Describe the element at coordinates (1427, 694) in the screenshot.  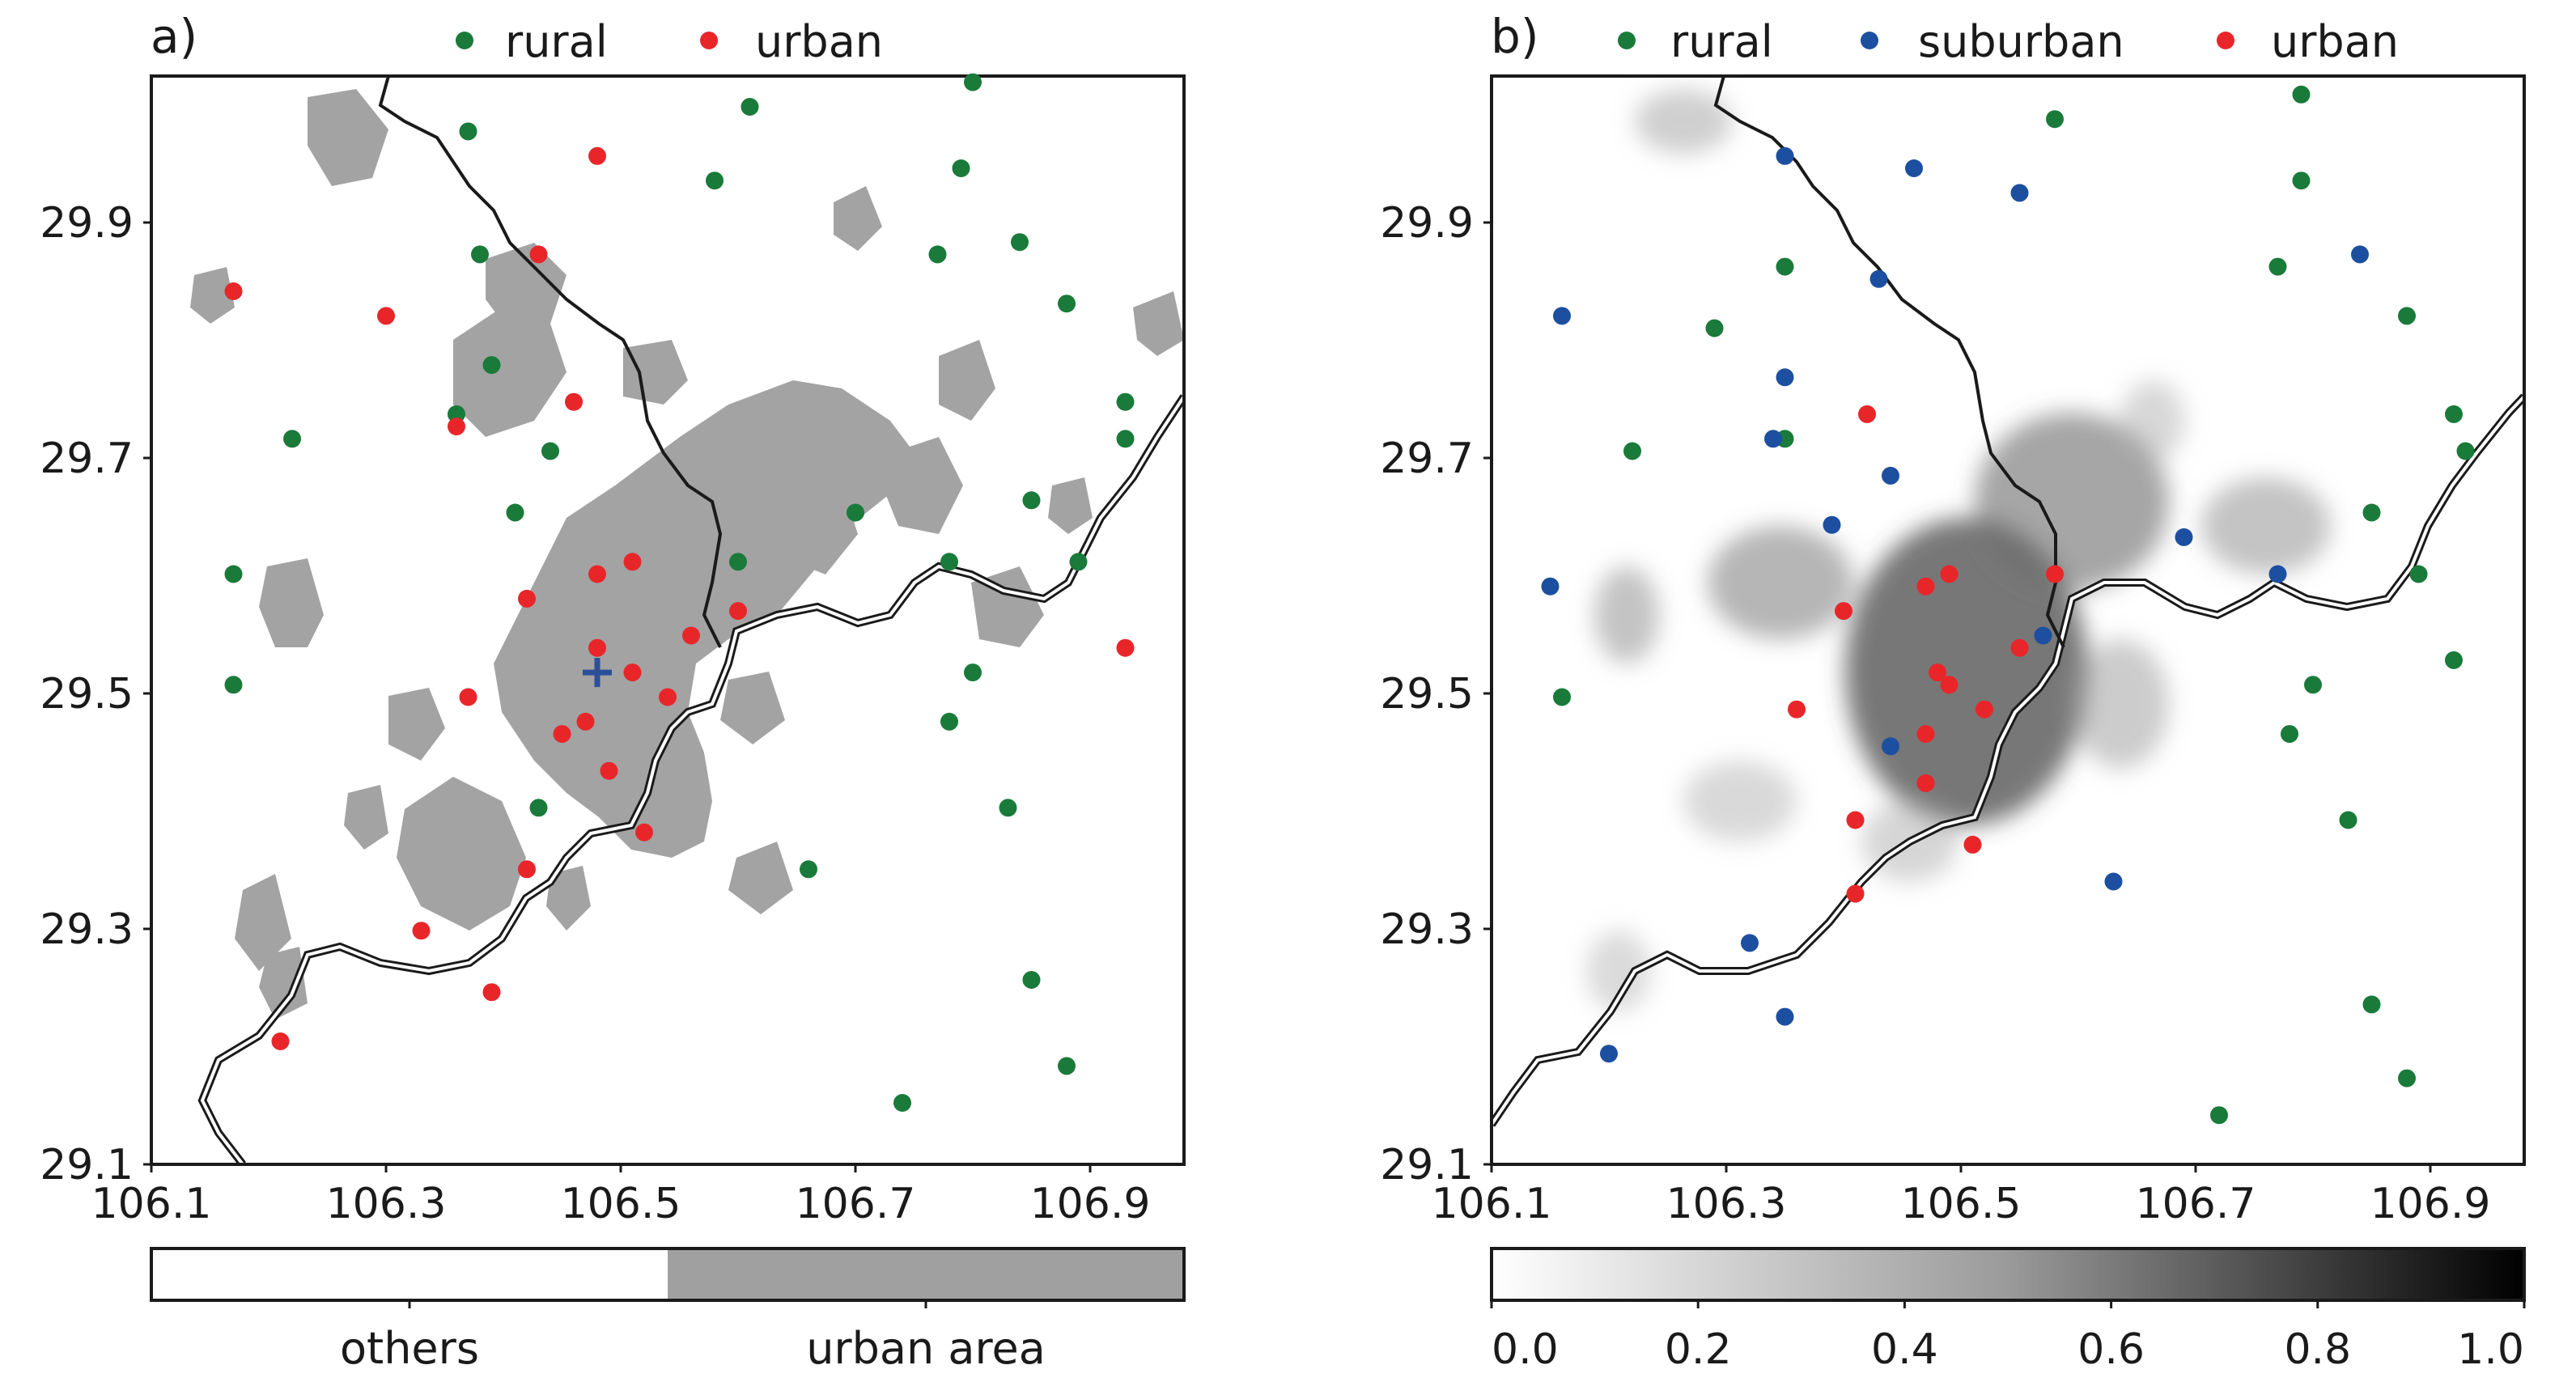
I see `panel-b-ytick-label: 29.5` at that location.